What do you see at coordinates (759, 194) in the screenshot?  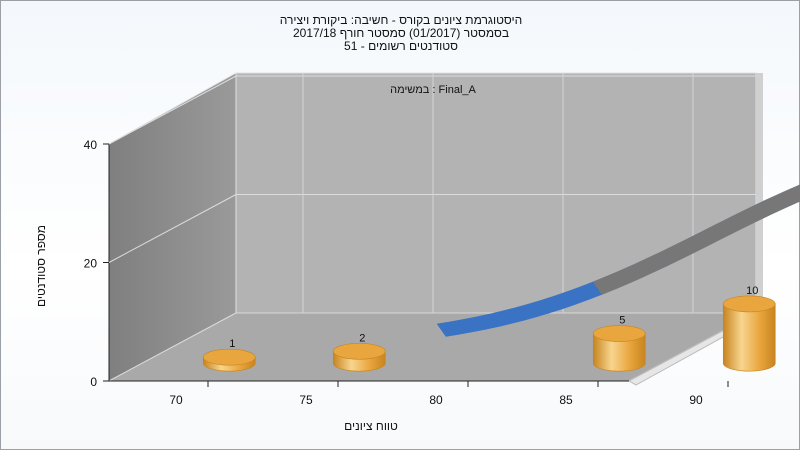 I see `chart-back-edge` at bounding box center [759, 194].